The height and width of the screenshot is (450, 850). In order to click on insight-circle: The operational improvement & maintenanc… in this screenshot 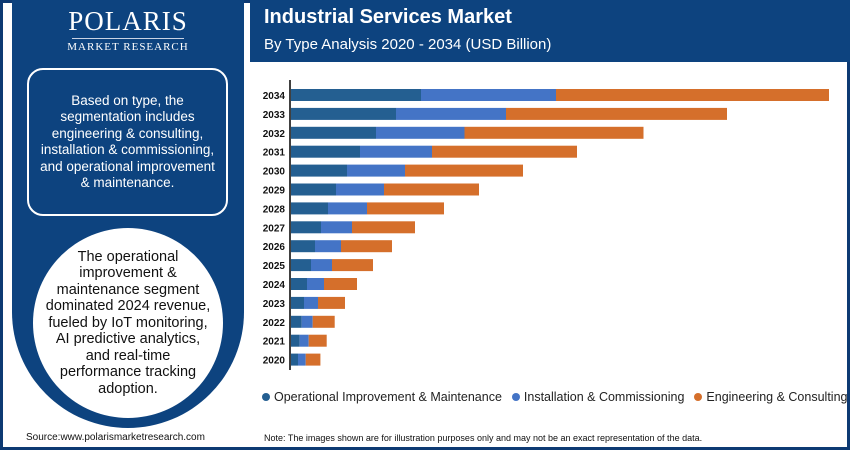, I will do `click(128, 323)`.